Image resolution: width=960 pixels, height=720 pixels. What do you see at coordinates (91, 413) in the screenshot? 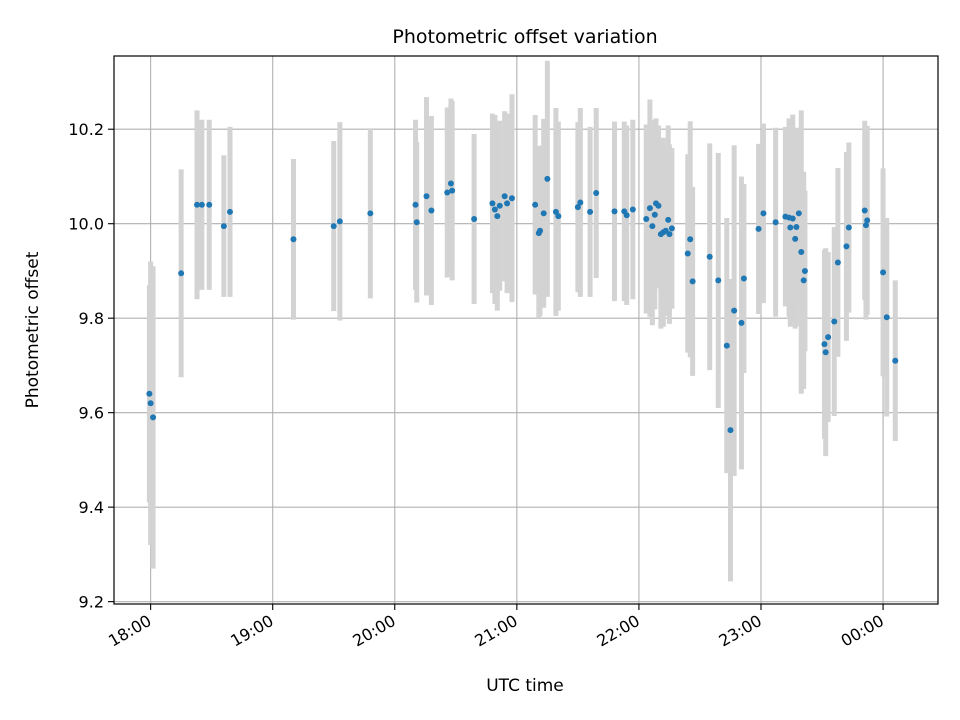
I see `y-tick-label: 9.6` at bounding box center [91, 413].